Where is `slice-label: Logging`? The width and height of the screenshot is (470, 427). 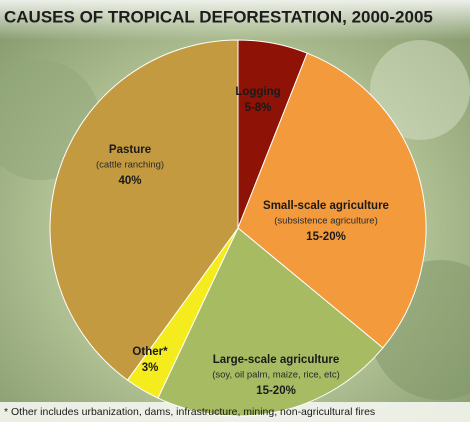 slice-label: Logging is located at coordinates (257, 92).